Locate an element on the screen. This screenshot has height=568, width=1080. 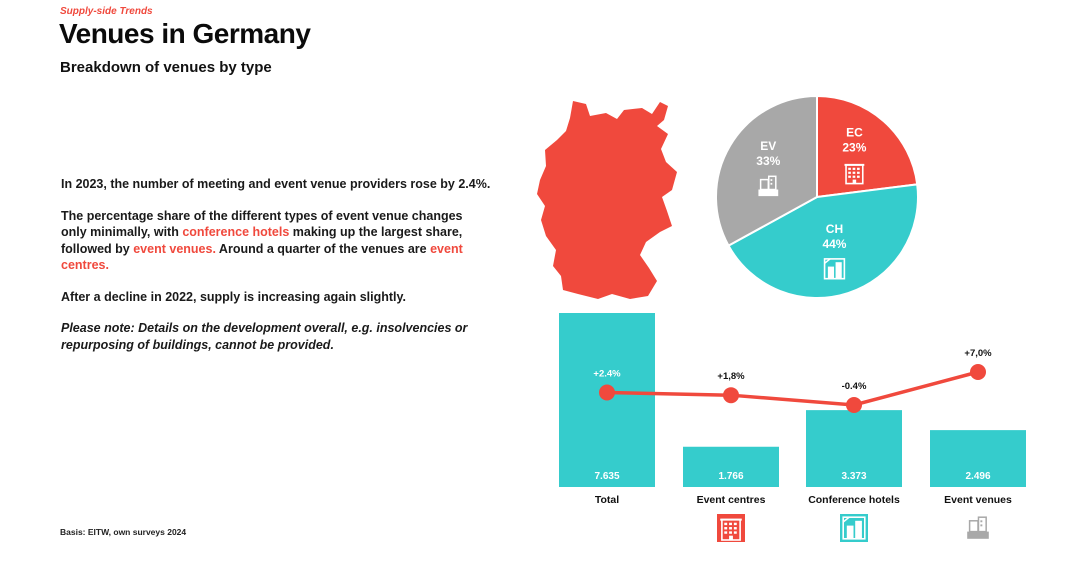
growth-label: -0.4% is located at coordinates (854, 386).